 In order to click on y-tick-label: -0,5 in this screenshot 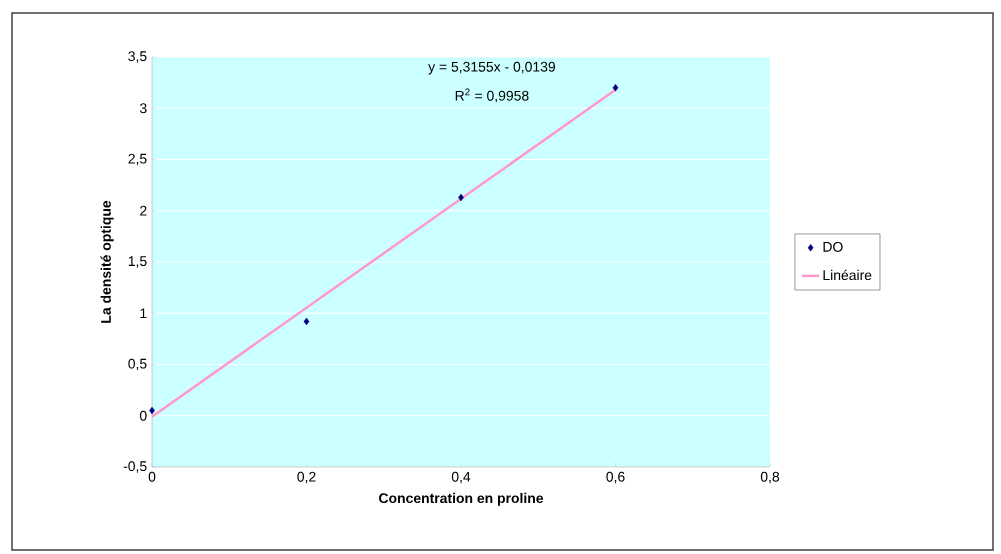, I will do `click(135, 467)`.